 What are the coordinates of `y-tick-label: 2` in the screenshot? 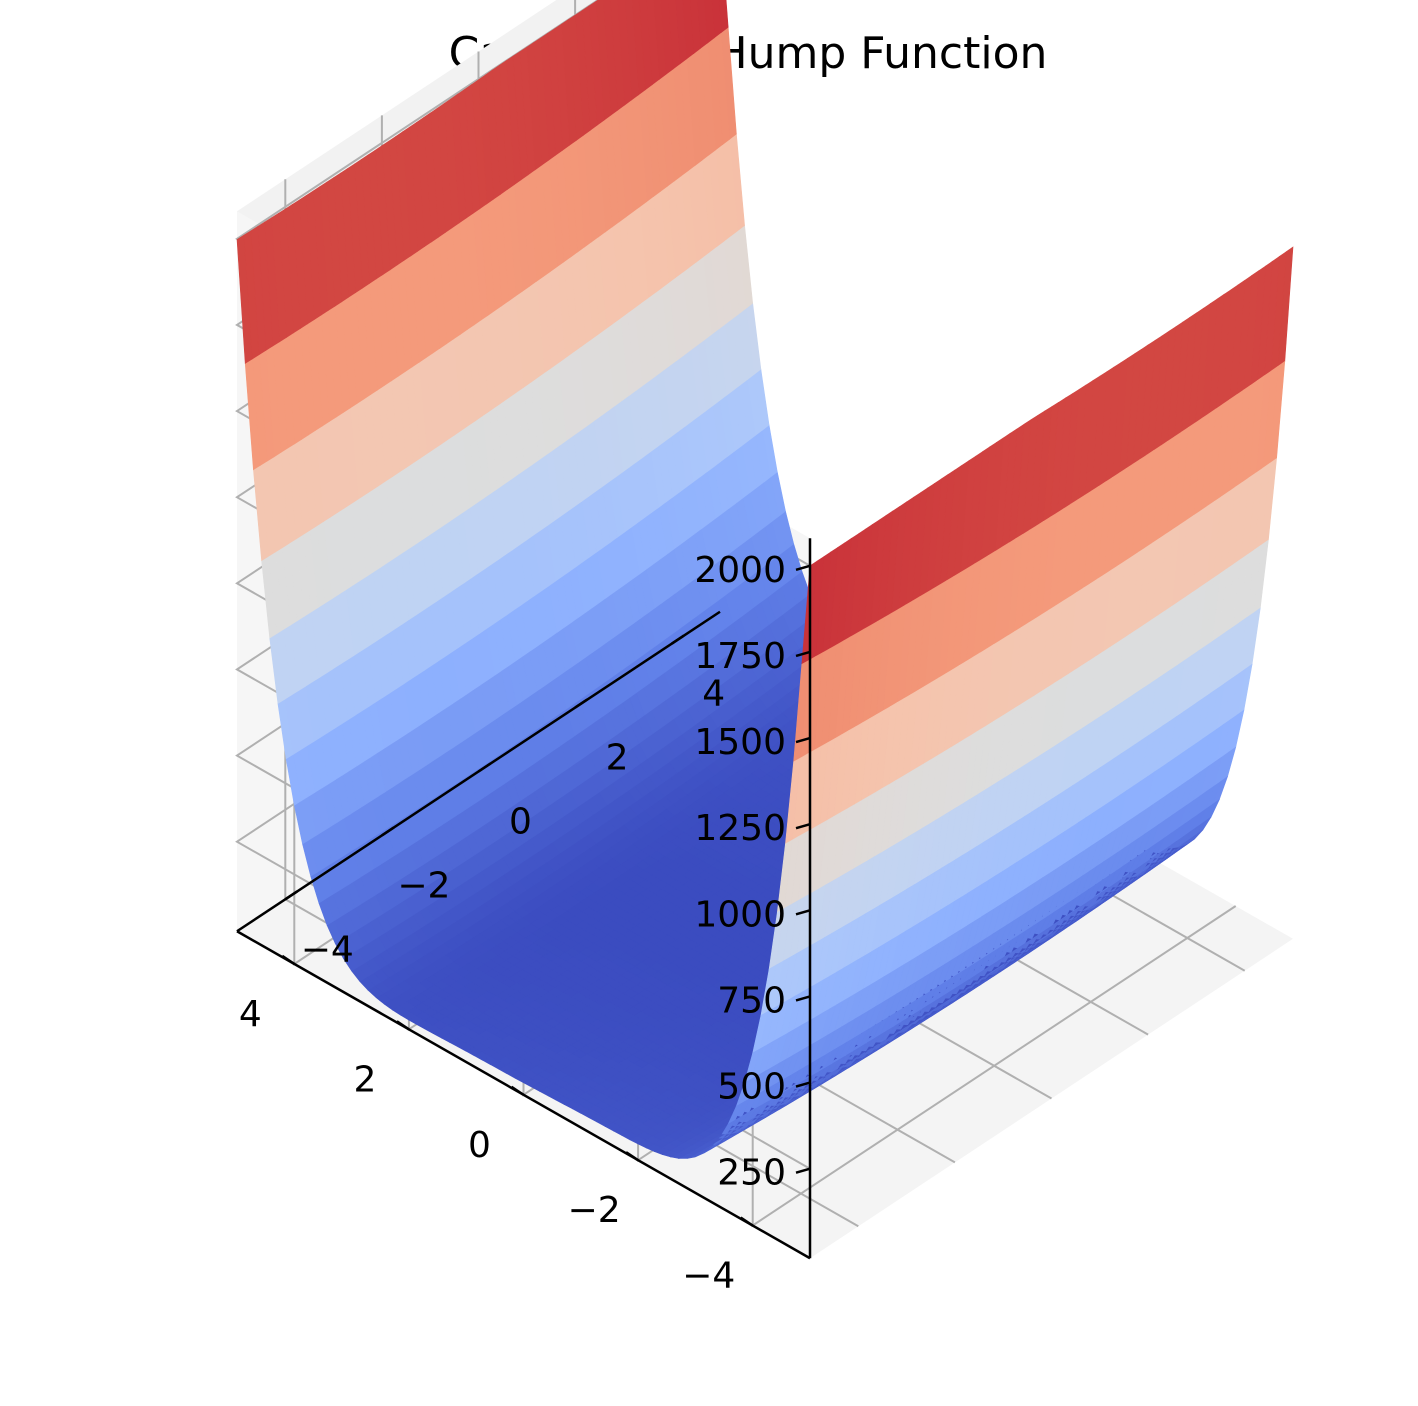 It's located at (617, 758).